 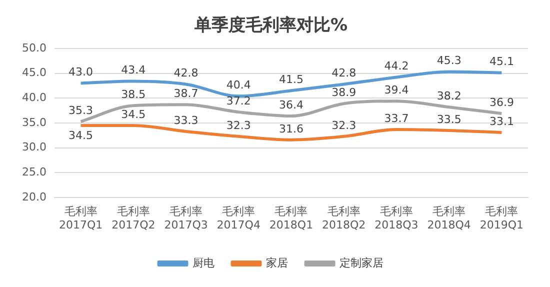 I want to click on x-tick-label: 毛利率 2018Q1, so click(x=291, y=218).